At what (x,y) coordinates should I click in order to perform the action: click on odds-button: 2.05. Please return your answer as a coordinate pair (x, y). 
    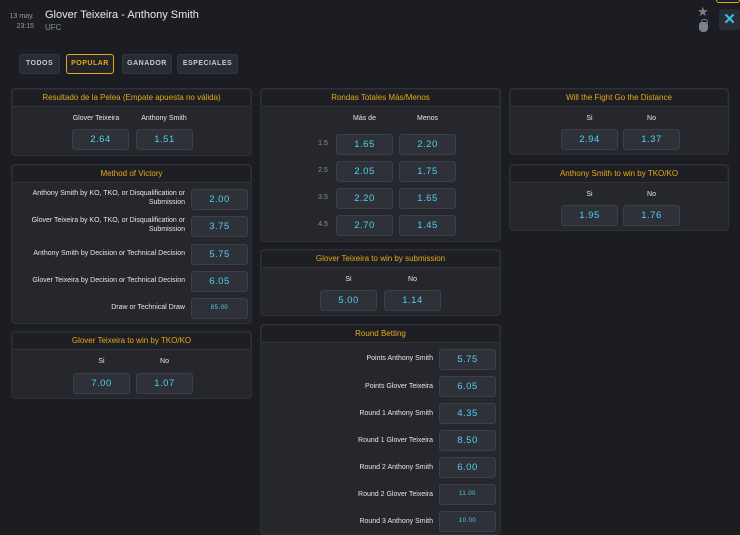
    Looking at the image, I should click on (364, 171).